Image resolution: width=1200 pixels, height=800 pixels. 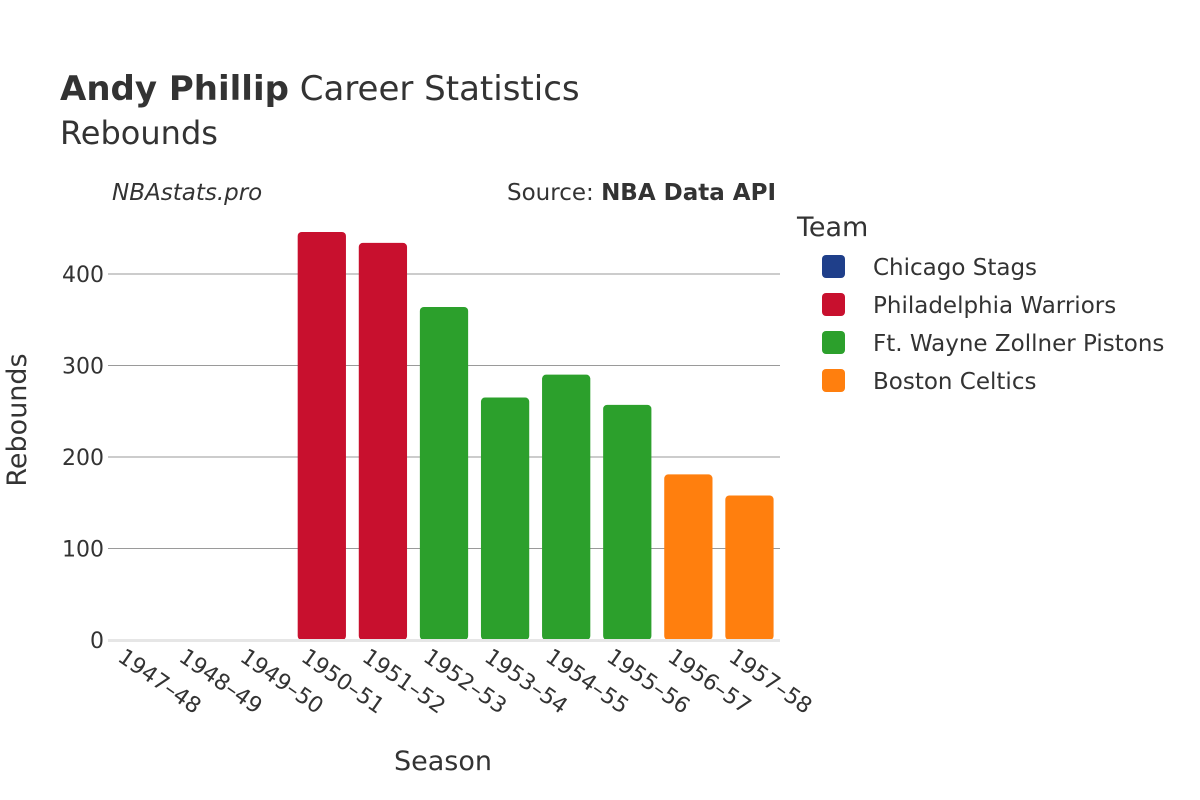 I want to click on legend-item: Philadelphia Warriors, so click(x=969, y=306).